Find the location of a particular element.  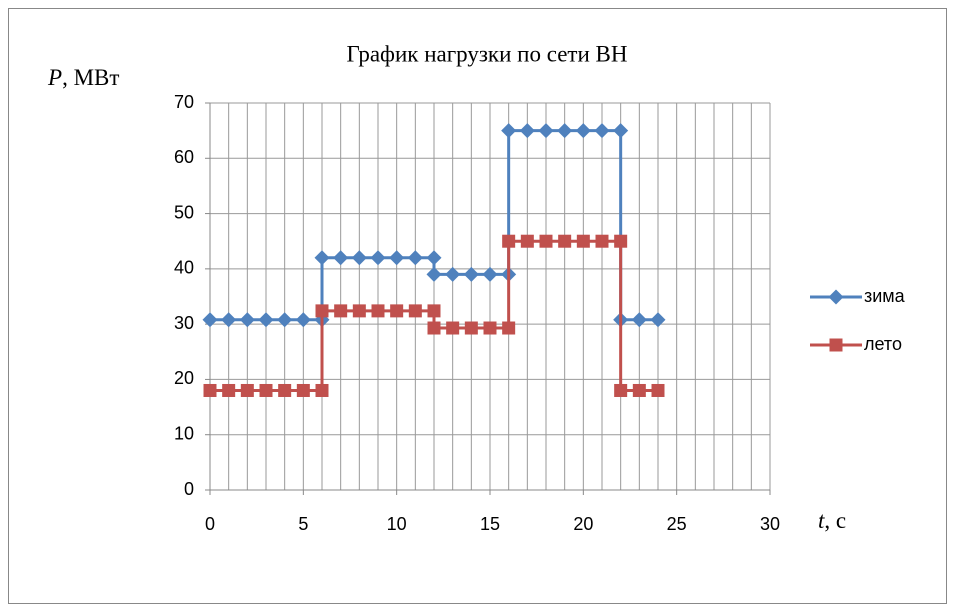

x-axis-label: t, с is located at coordinates (832, 520).